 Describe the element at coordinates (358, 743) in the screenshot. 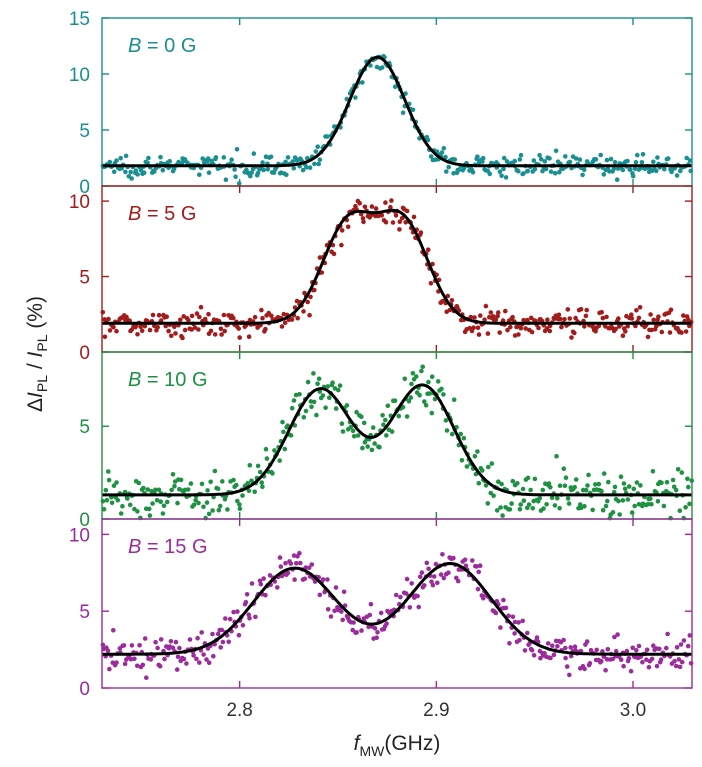

I see `x-axis-label-f: f` at that location.